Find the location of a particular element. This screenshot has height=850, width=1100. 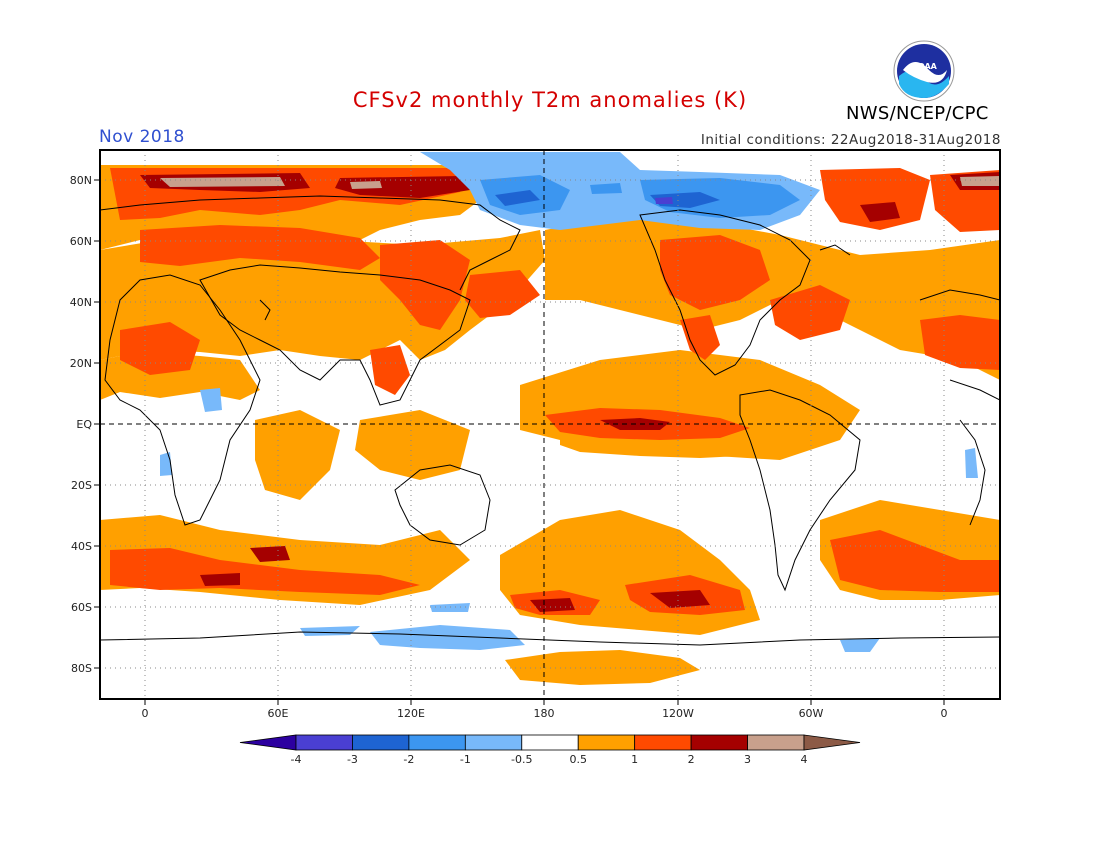

lat-label: 20S is located at coordinates (81, 485).